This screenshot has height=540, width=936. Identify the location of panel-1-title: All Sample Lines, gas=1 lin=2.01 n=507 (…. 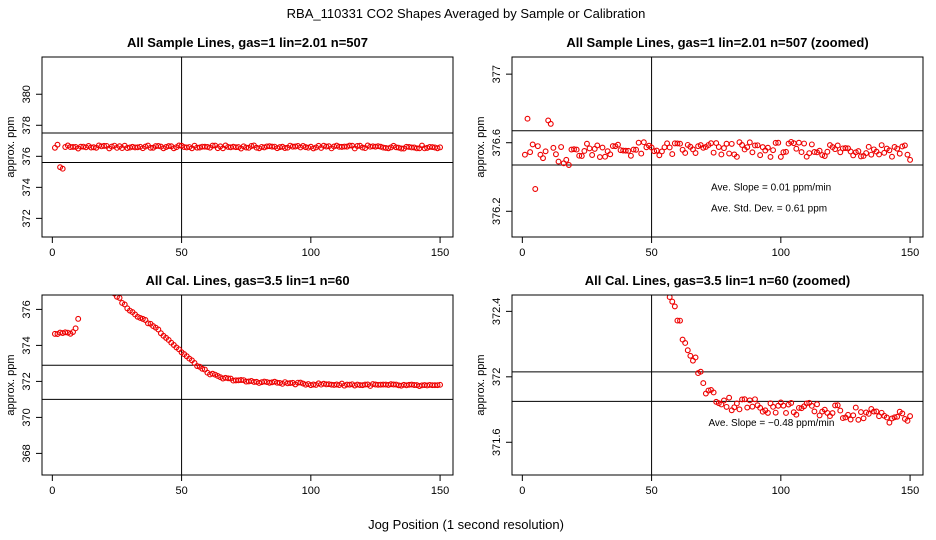
(717, 42).